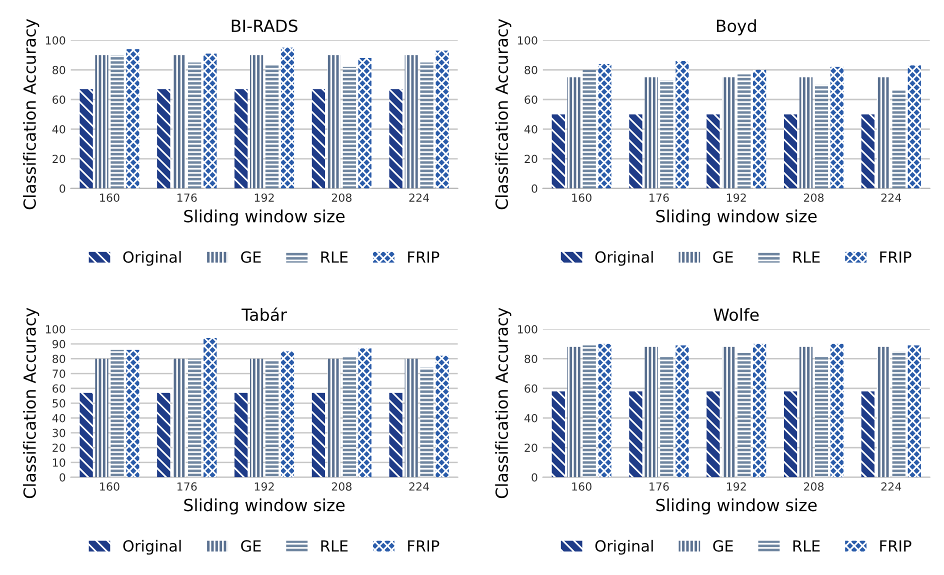 The height and width of the screenshot is (575, 944). I want to click on legend-label: FRIP, so click(424, 257).